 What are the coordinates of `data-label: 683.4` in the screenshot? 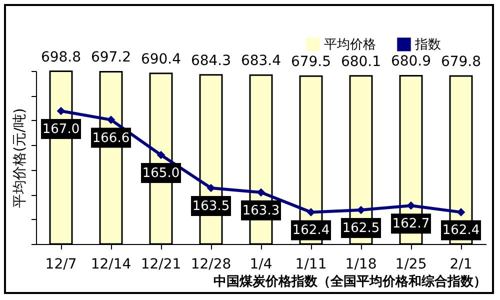 It's located at (261, 61).